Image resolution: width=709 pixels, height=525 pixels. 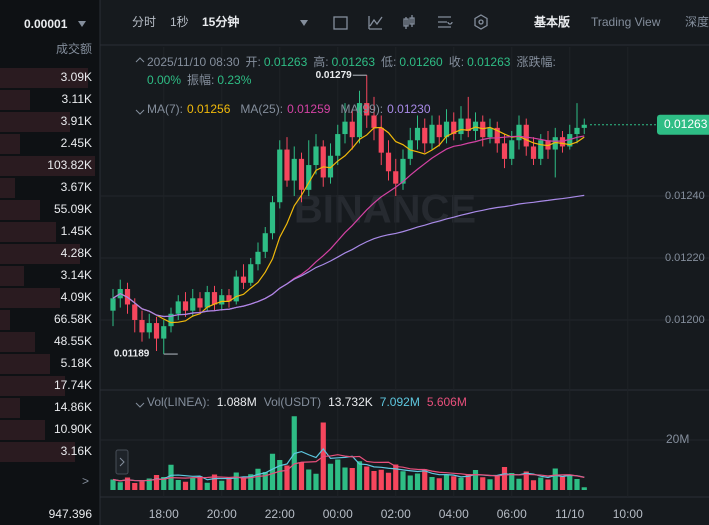 I want to click on info-label: 涨跌幅:, so click(x=535, y=61).